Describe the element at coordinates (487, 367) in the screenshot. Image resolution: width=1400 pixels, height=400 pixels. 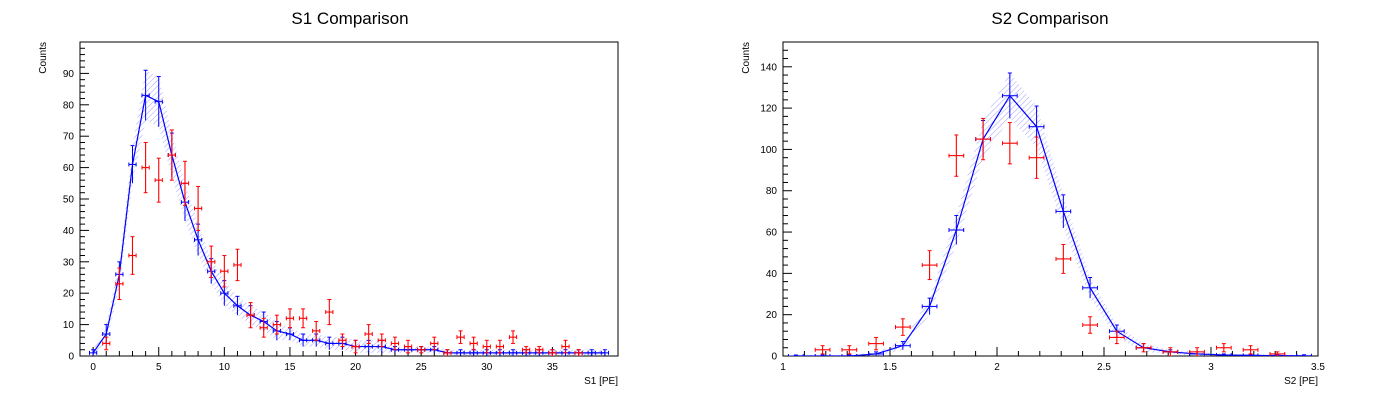
I see `s1-x-tick-label: 30` at that location.